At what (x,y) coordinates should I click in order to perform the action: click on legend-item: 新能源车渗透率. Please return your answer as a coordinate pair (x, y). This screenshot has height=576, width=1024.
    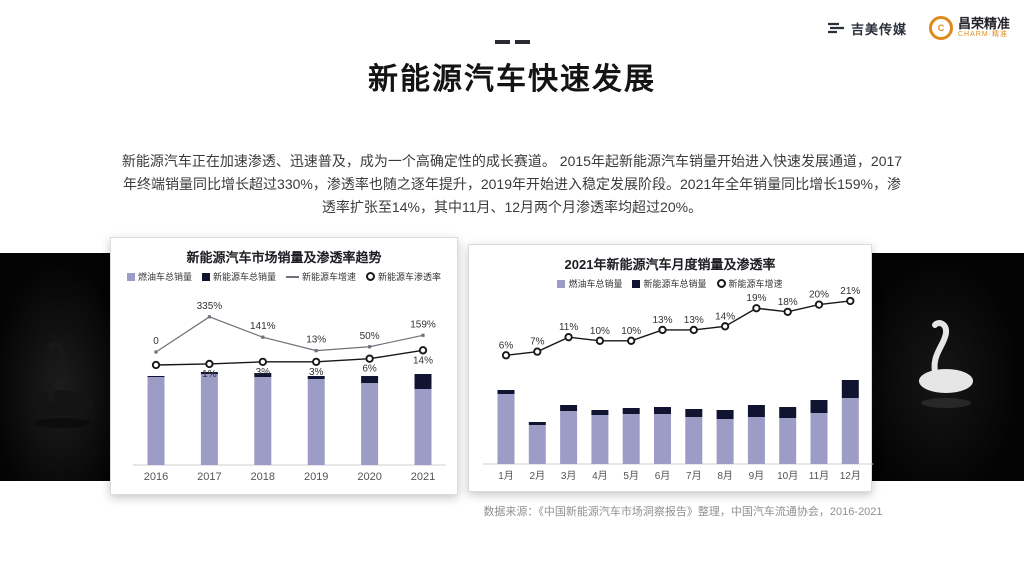
    Looking at the image, I should click on (403, 276).